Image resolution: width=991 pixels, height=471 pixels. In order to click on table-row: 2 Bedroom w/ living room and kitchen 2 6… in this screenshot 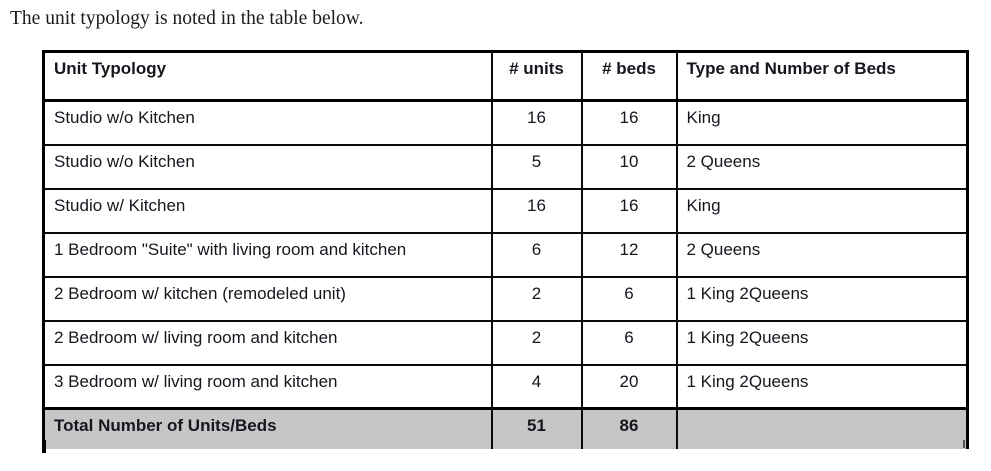, I will do `click(505, 342)`.